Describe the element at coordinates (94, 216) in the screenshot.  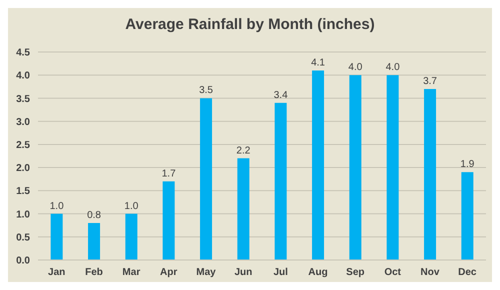
I see `data-label: 0.8` at that location.